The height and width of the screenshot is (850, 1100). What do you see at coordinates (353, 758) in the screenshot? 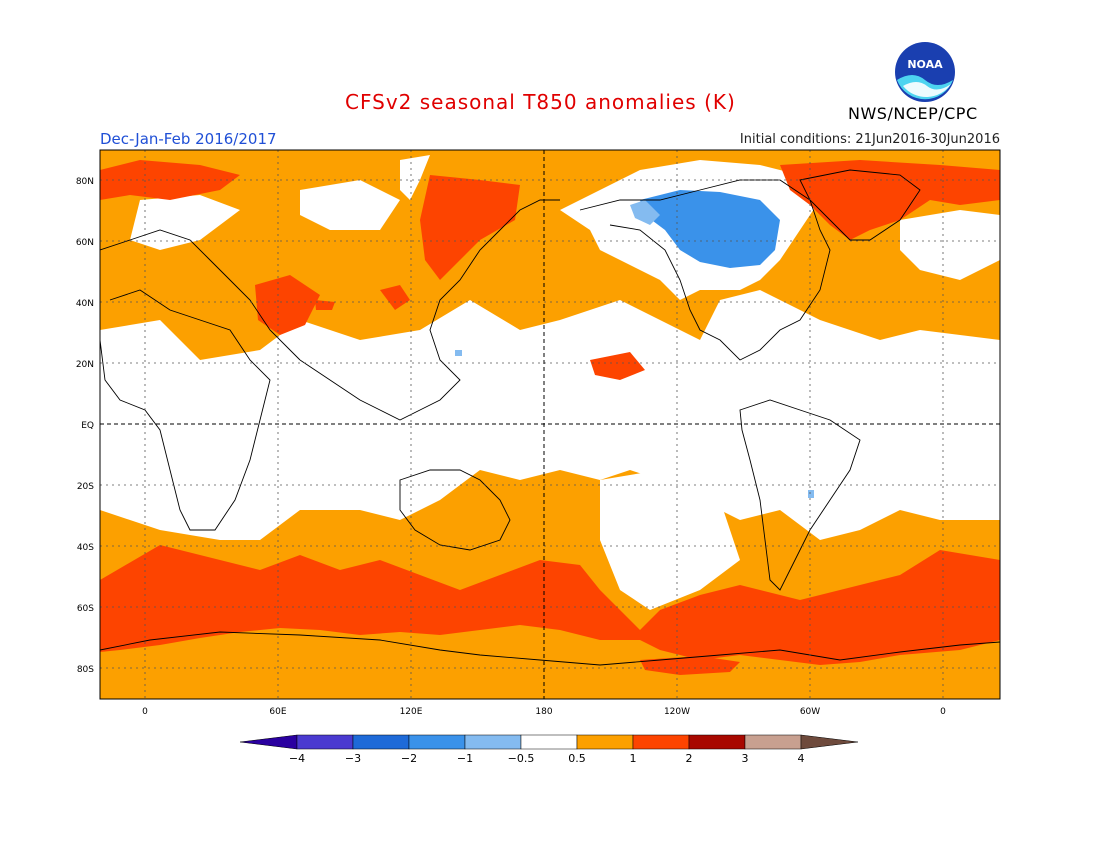
I see `legend-label: −3` at bounding box center [353, 758].